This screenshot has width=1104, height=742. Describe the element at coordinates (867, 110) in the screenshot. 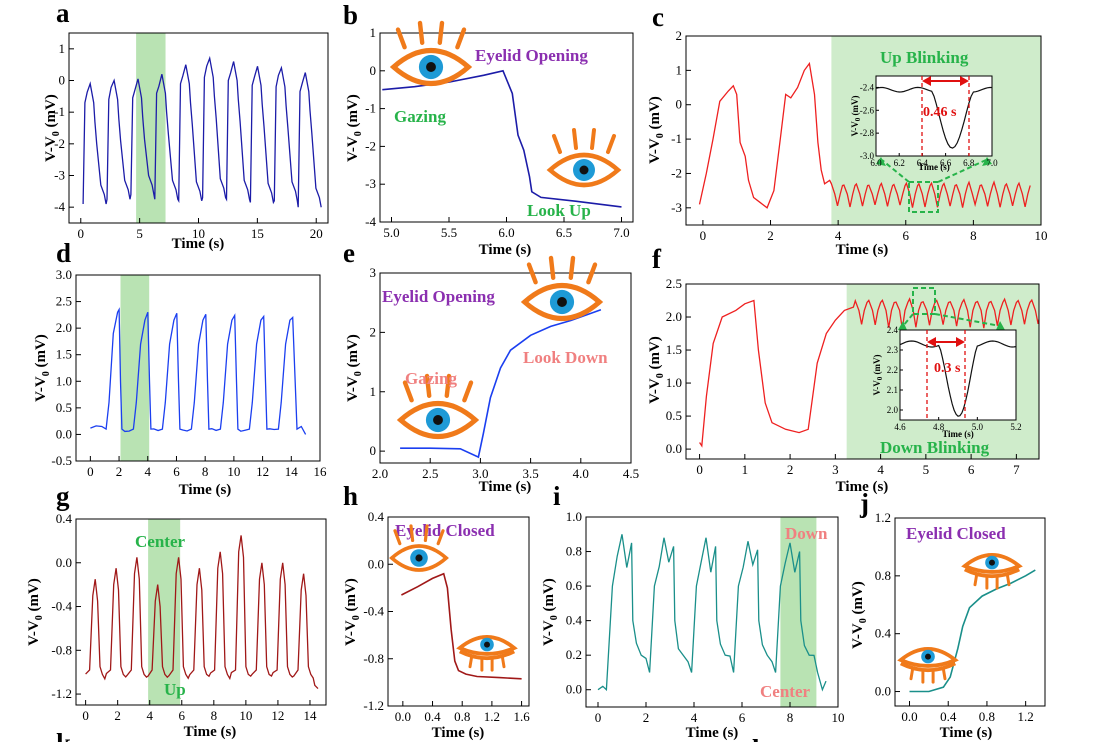

I see `y-tick-label: -2.6` at that location.